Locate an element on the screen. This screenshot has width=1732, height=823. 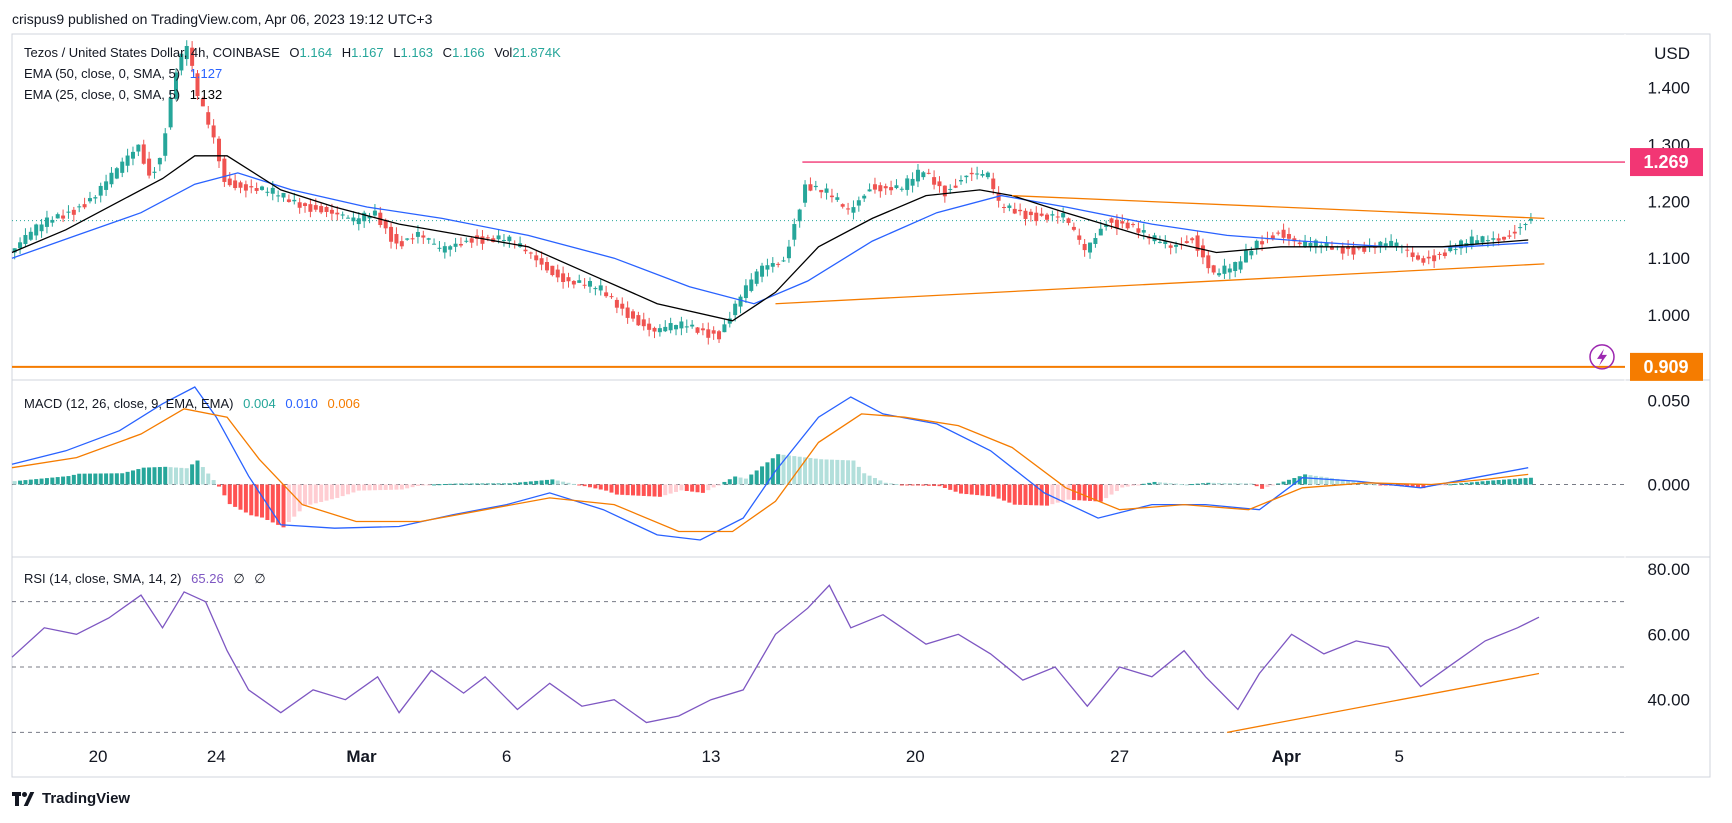
time-tick-label: 6 is located at coordinates (506, 756).